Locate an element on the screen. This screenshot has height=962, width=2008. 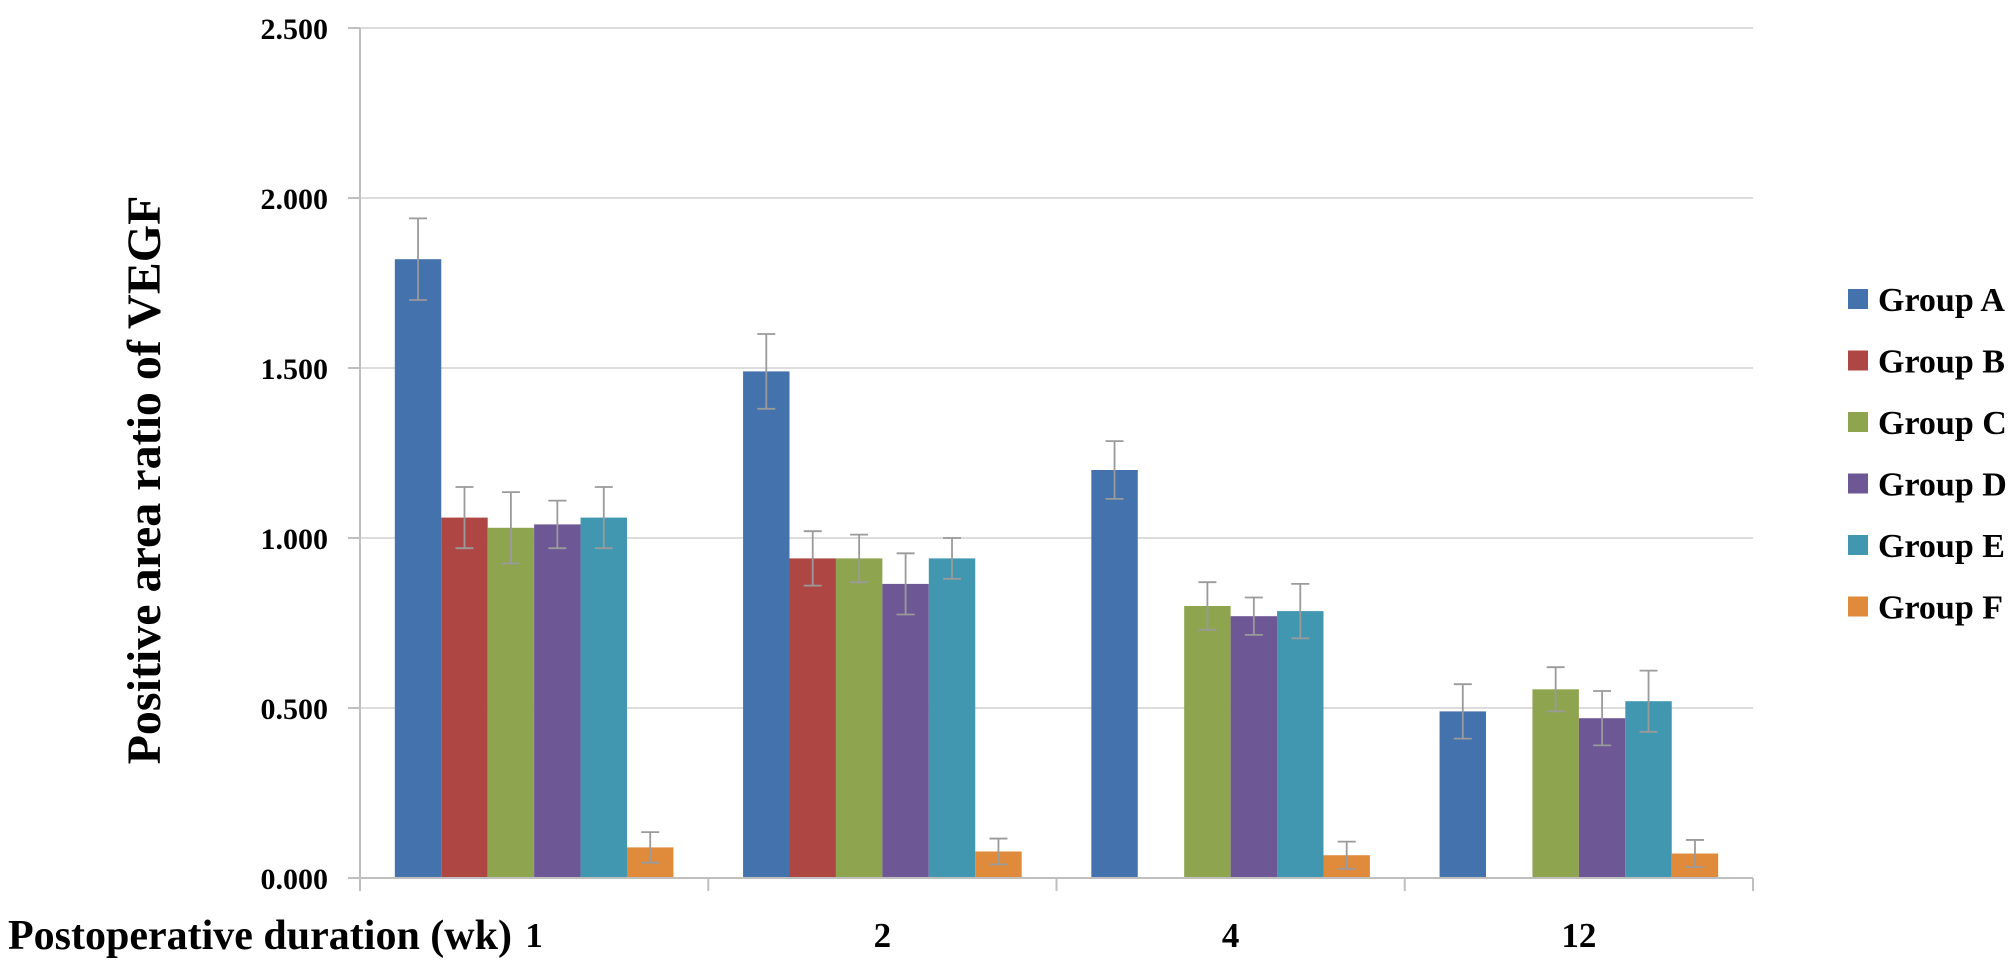
bar-group-a-wk1 is located at coordinates (418, 568).